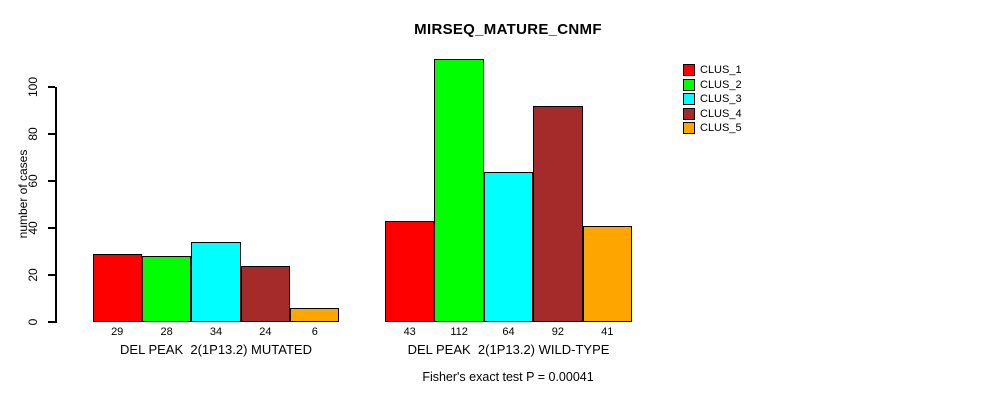 The image size is (990, 400). I want to click on y-tick-label: 100, so click(33, 87).